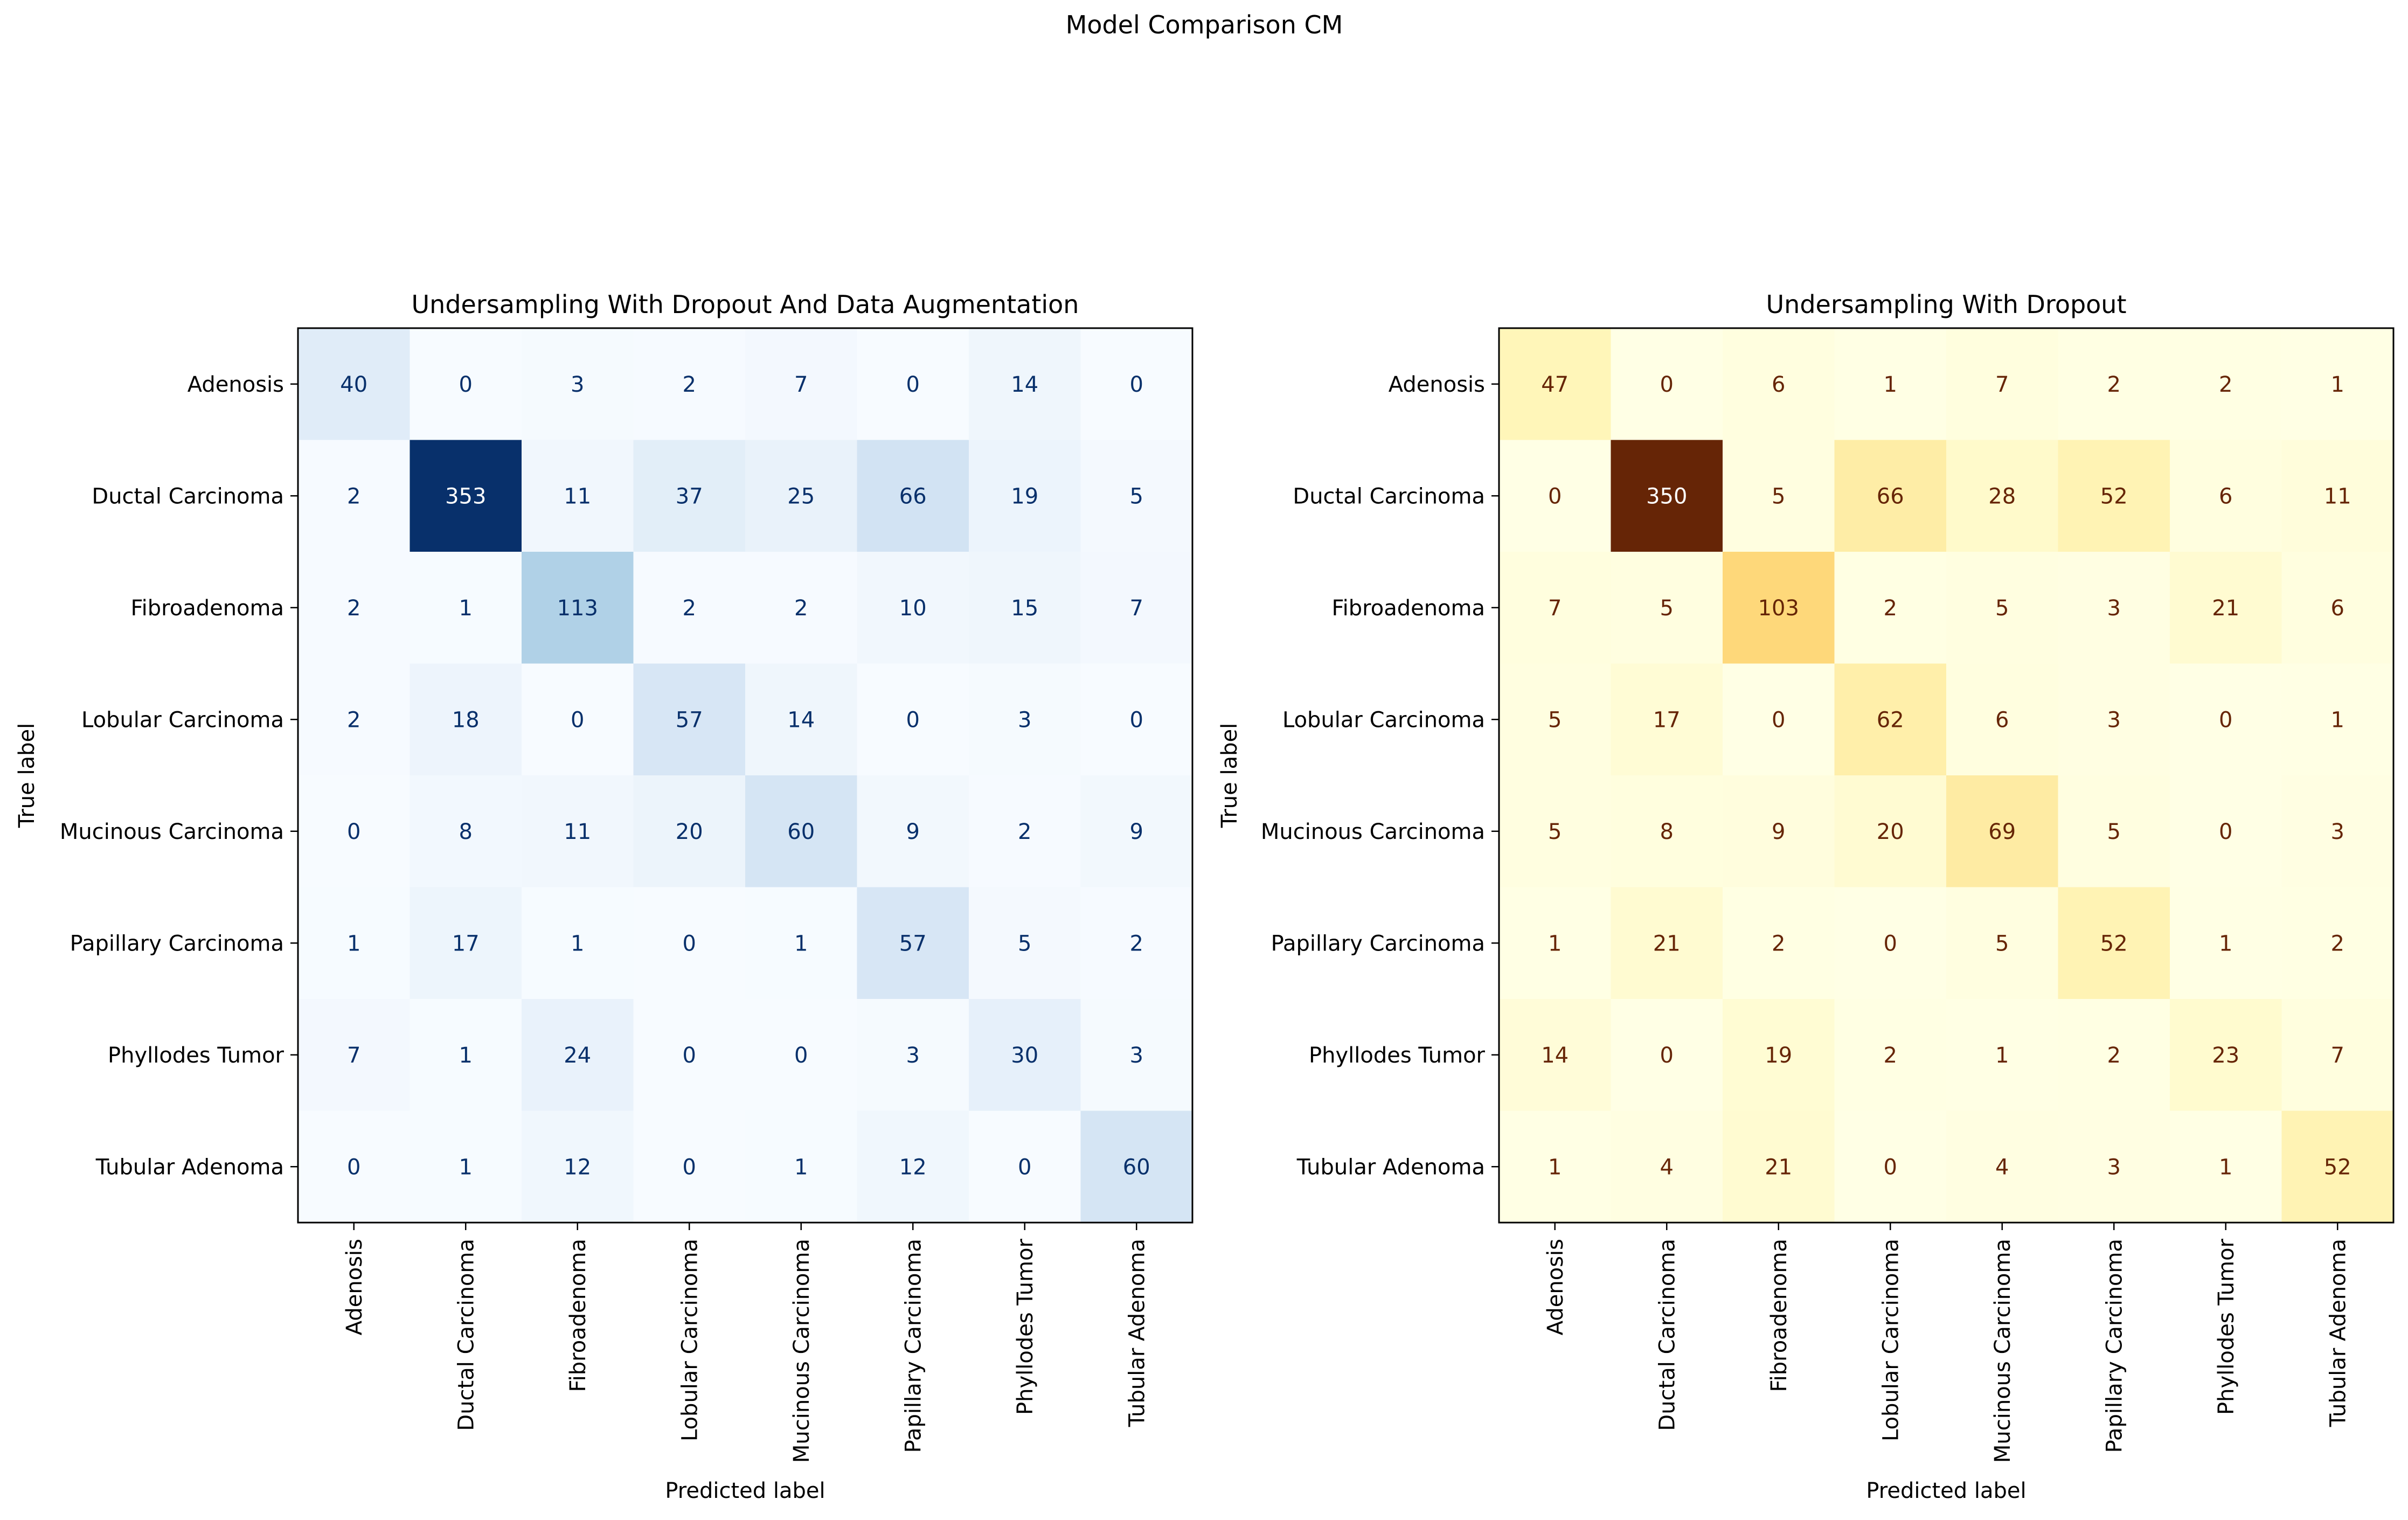 The width and height of the screenshot is (2408, 1520). I want to click on cell-value-label: 113, so click(577, 608).